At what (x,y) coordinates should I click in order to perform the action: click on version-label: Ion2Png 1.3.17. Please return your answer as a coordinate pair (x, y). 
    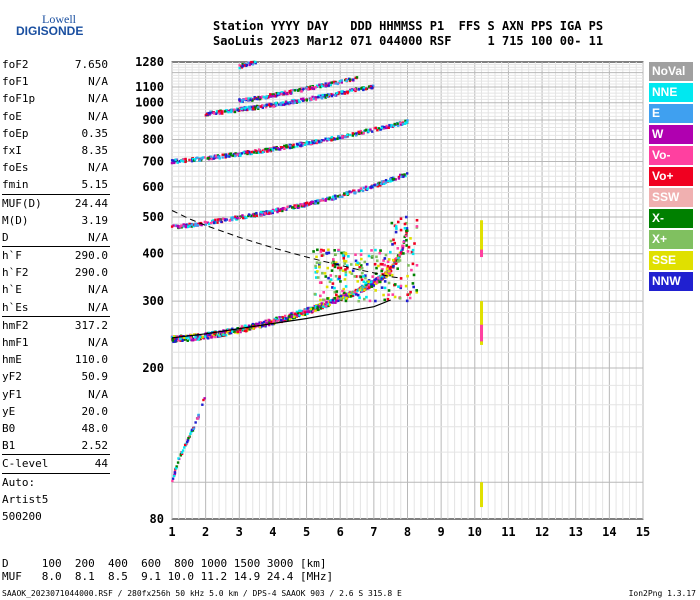
    Looking at the image, I should click on (662, 593).